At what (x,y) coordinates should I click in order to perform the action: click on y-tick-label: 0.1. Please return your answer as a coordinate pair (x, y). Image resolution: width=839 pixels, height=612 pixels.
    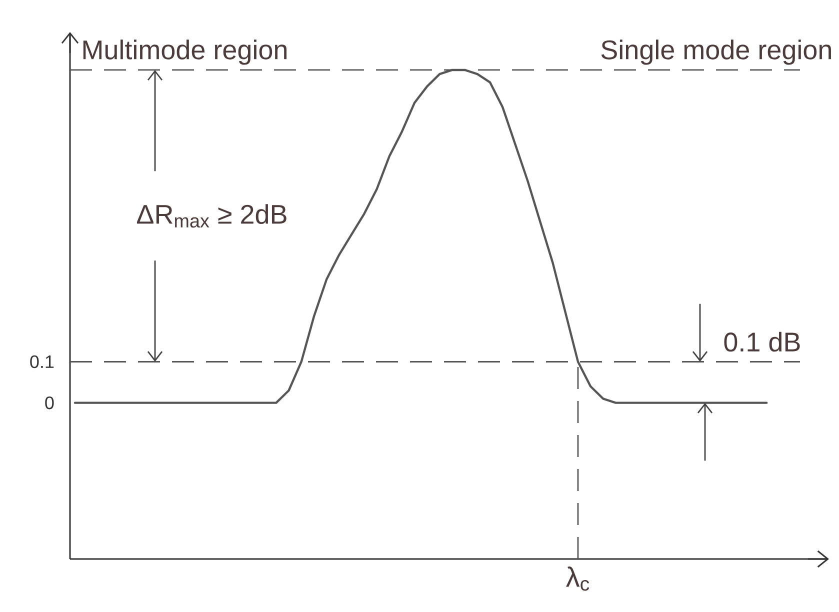
    Looking at the image, I should click on (42, 361).